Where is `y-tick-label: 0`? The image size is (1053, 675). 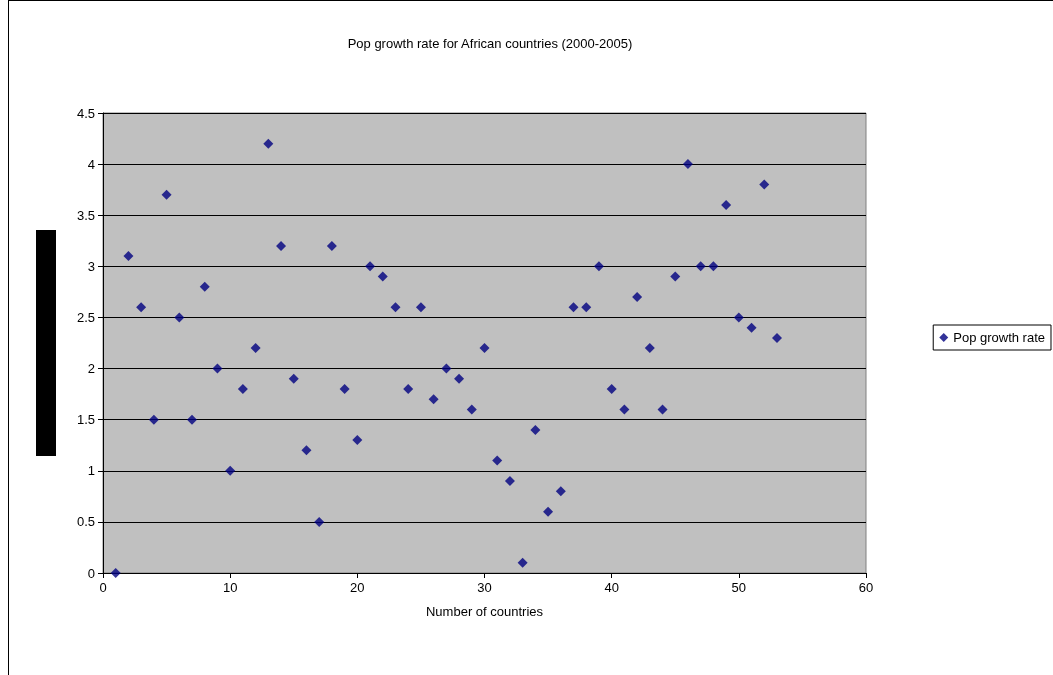 y-tick-label: 0 is located at coordinates (91, 573).